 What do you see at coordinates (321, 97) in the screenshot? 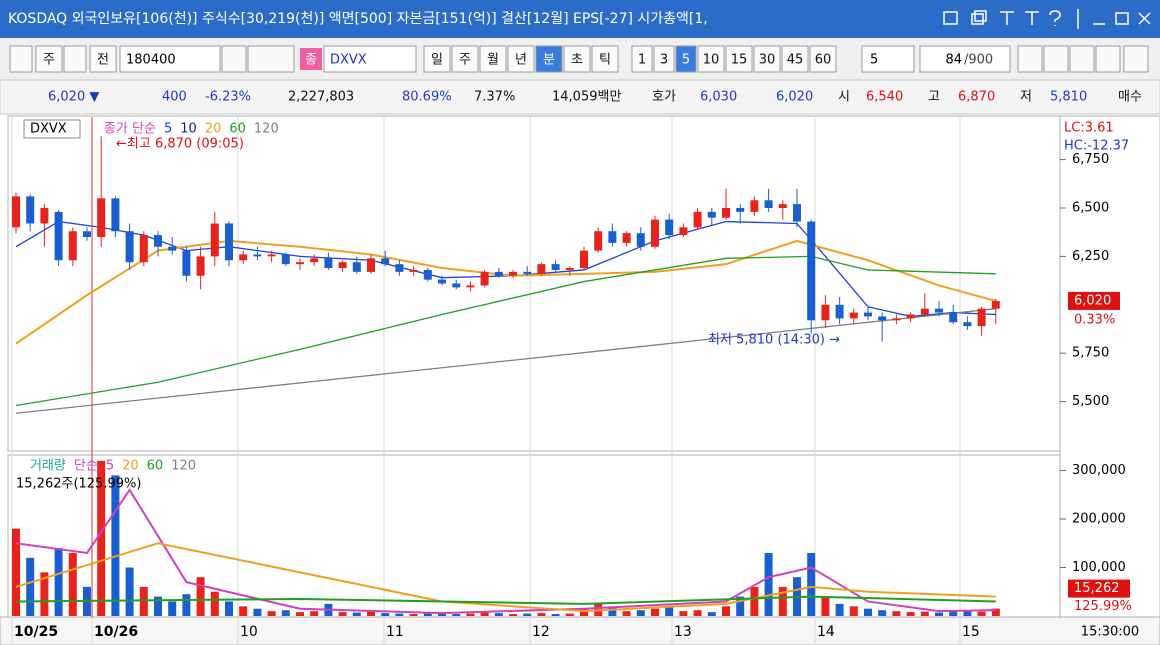
I see `quote-item: 2,227,803` at bounding box center [321, 97].